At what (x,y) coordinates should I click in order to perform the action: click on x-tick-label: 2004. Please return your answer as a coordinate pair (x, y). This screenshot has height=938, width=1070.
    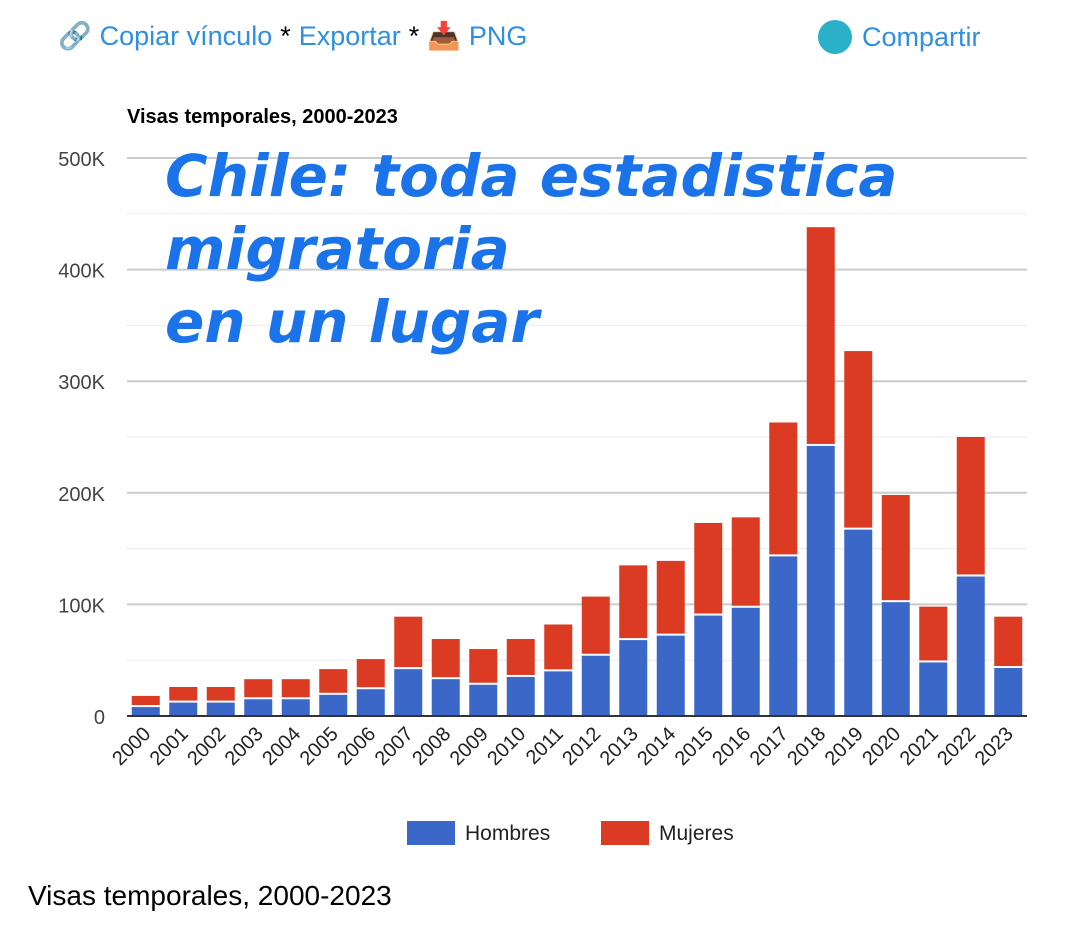
    Looking at the image, I should click on (281, 746).